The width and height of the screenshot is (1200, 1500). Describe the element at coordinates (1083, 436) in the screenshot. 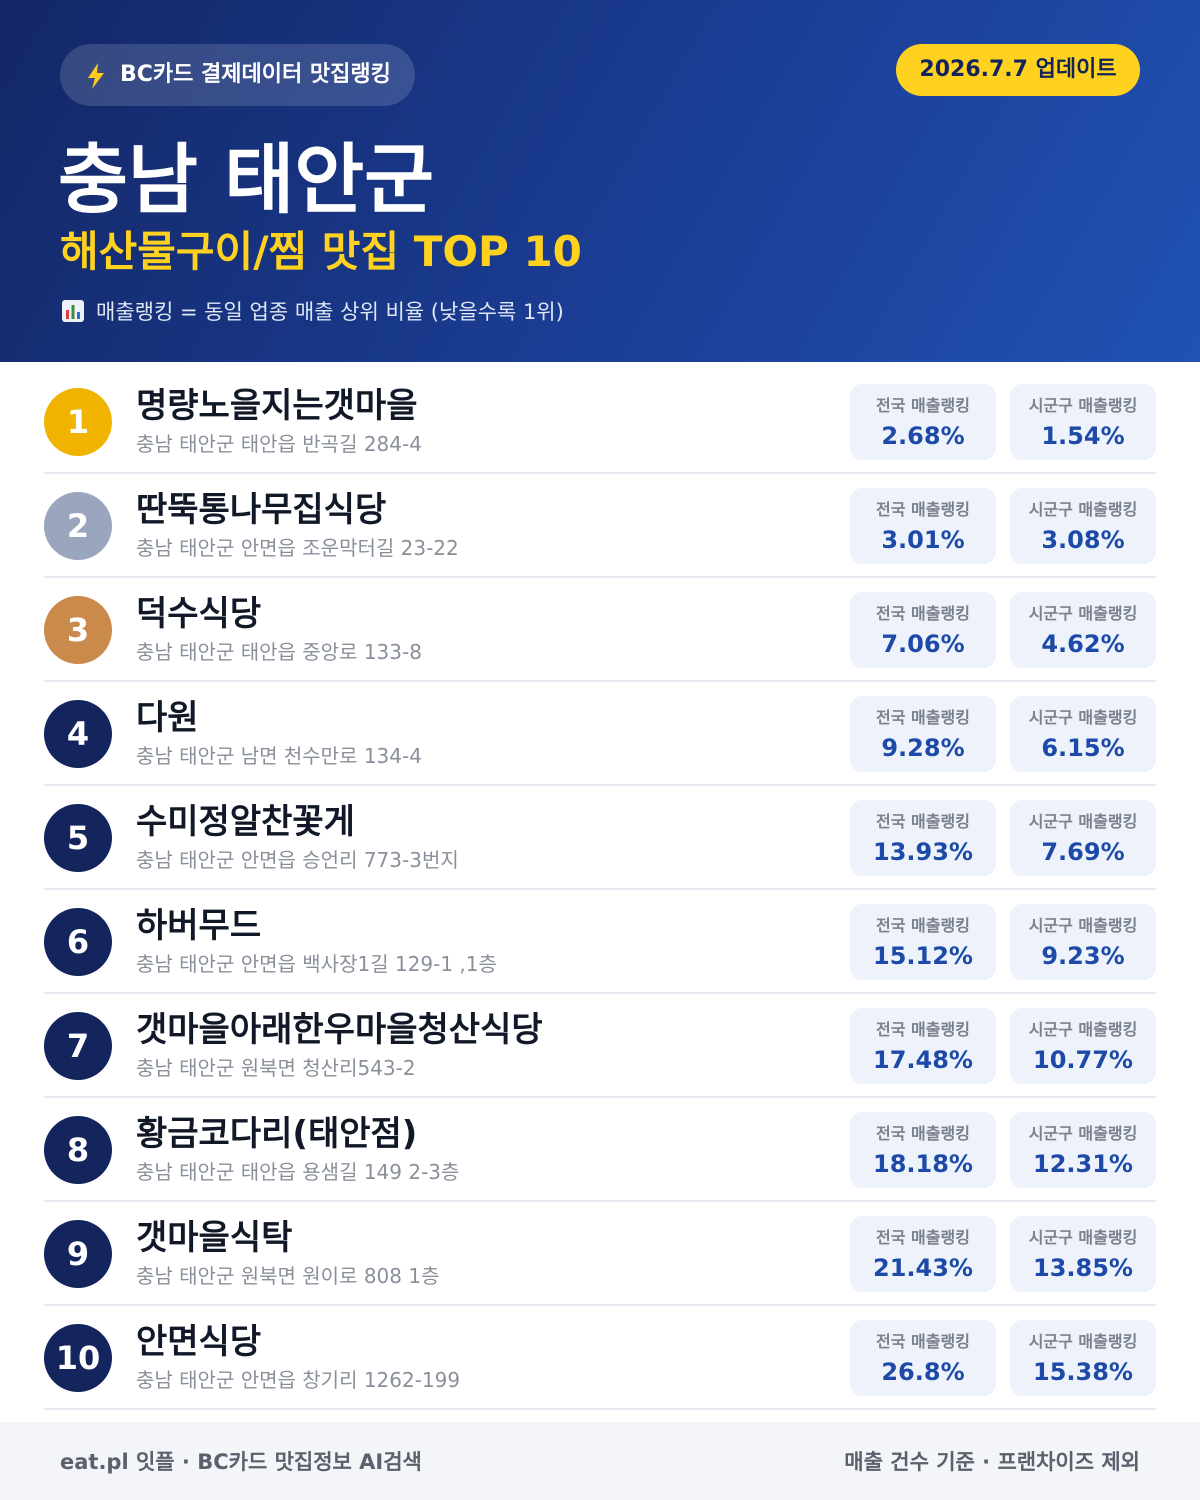

I see `stat-value: 1.54%` at that location.